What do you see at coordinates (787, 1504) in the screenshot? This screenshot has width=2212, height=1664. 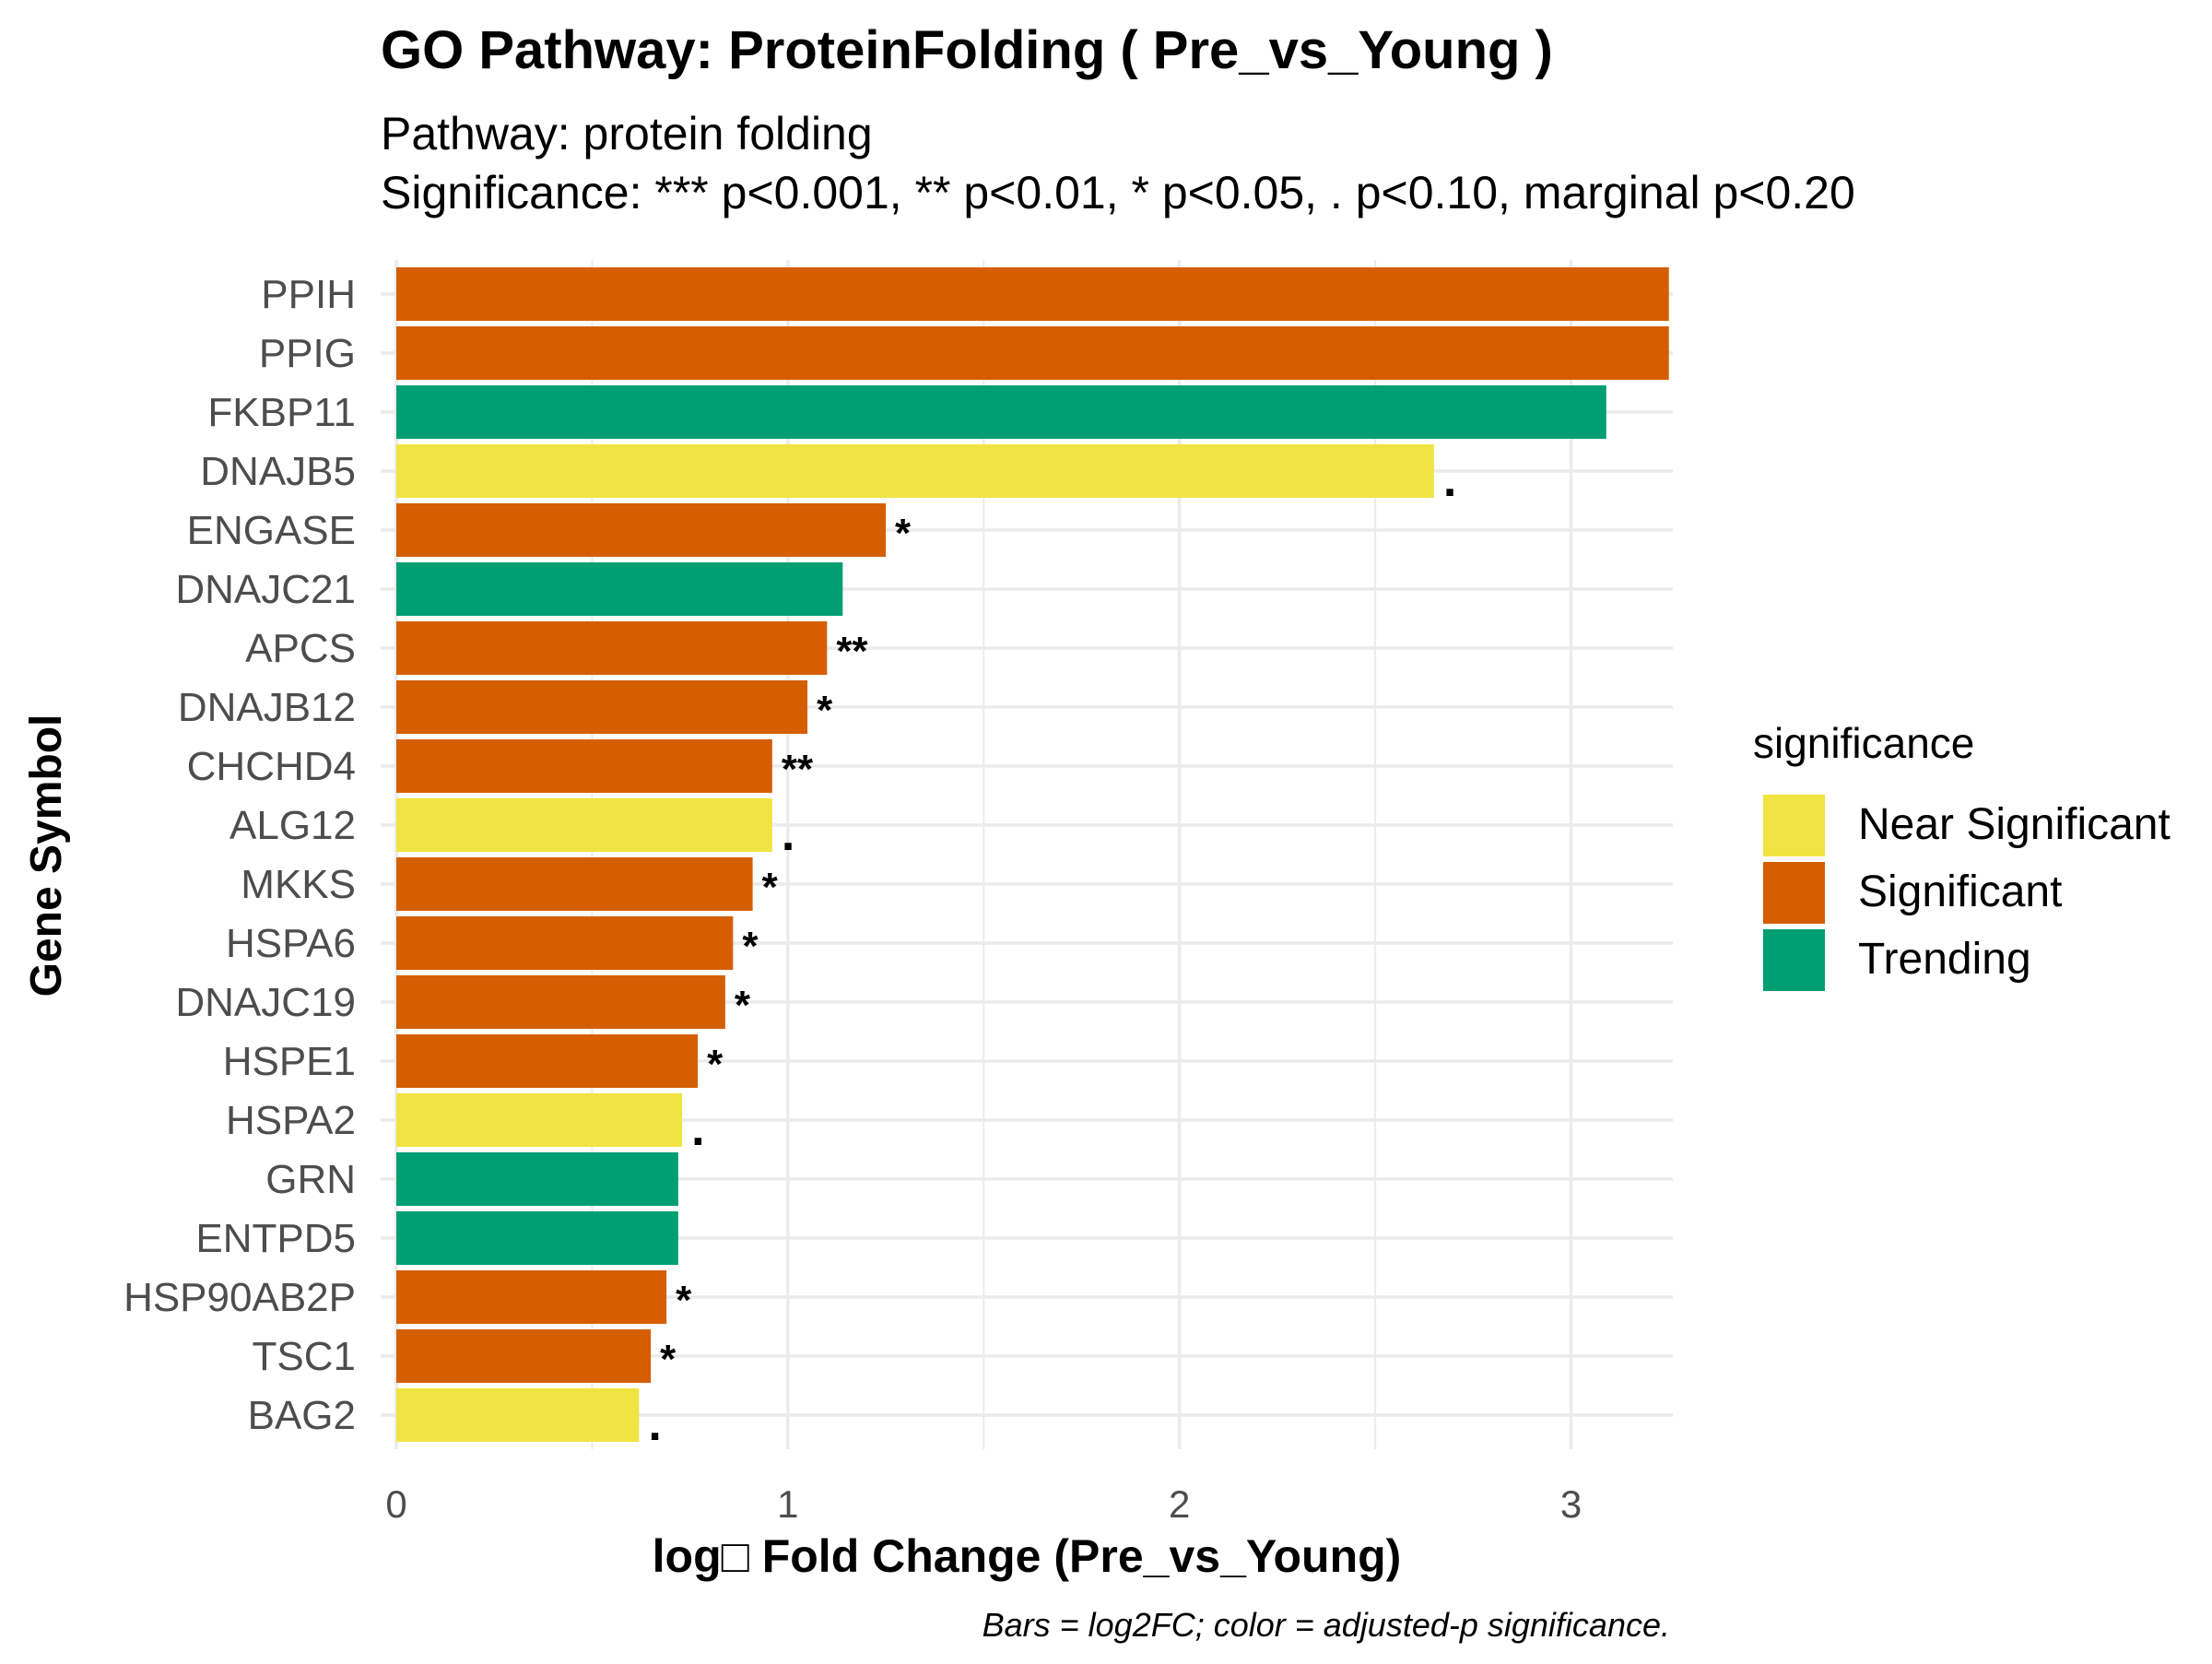 I see `x-tick-label: 1` at bounding box center [787, 1504].